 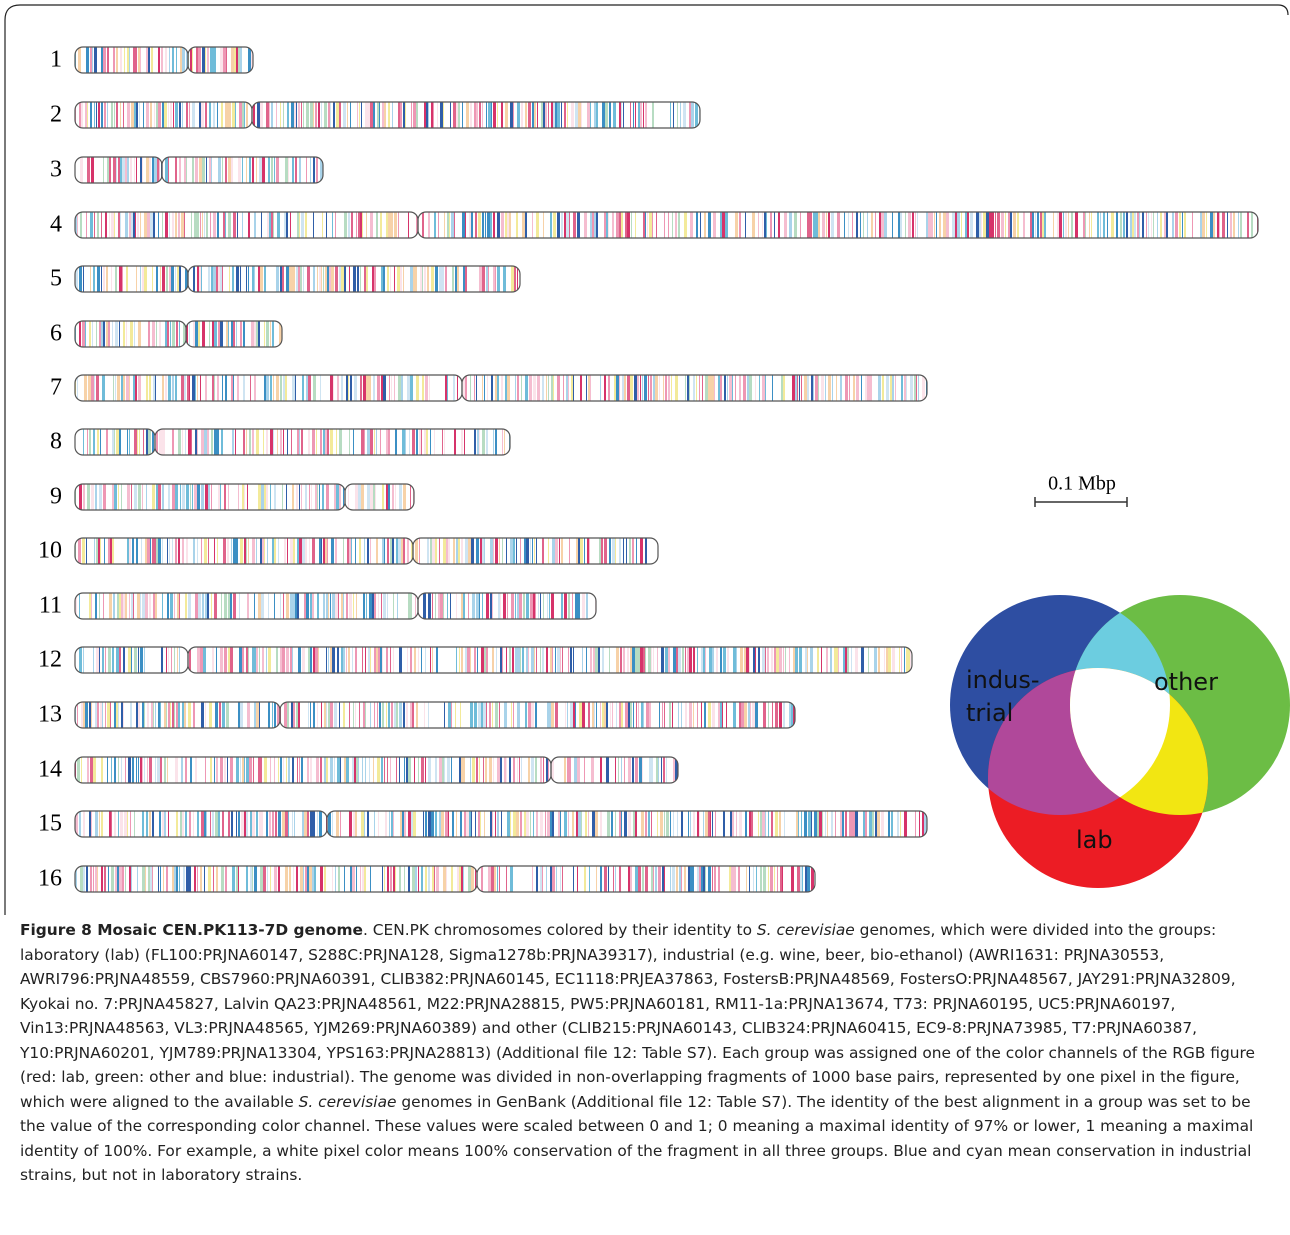 I want to click on chromosome-label: 3, so click(x=56, y=170).